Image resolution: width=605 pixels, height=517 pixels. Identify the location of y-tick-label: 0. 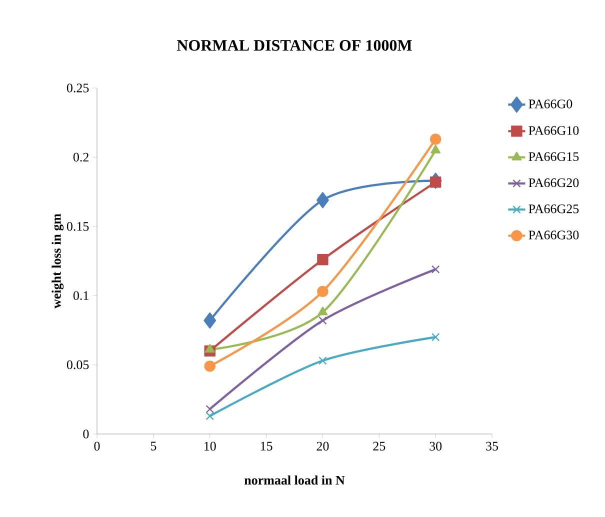
(86, 434).